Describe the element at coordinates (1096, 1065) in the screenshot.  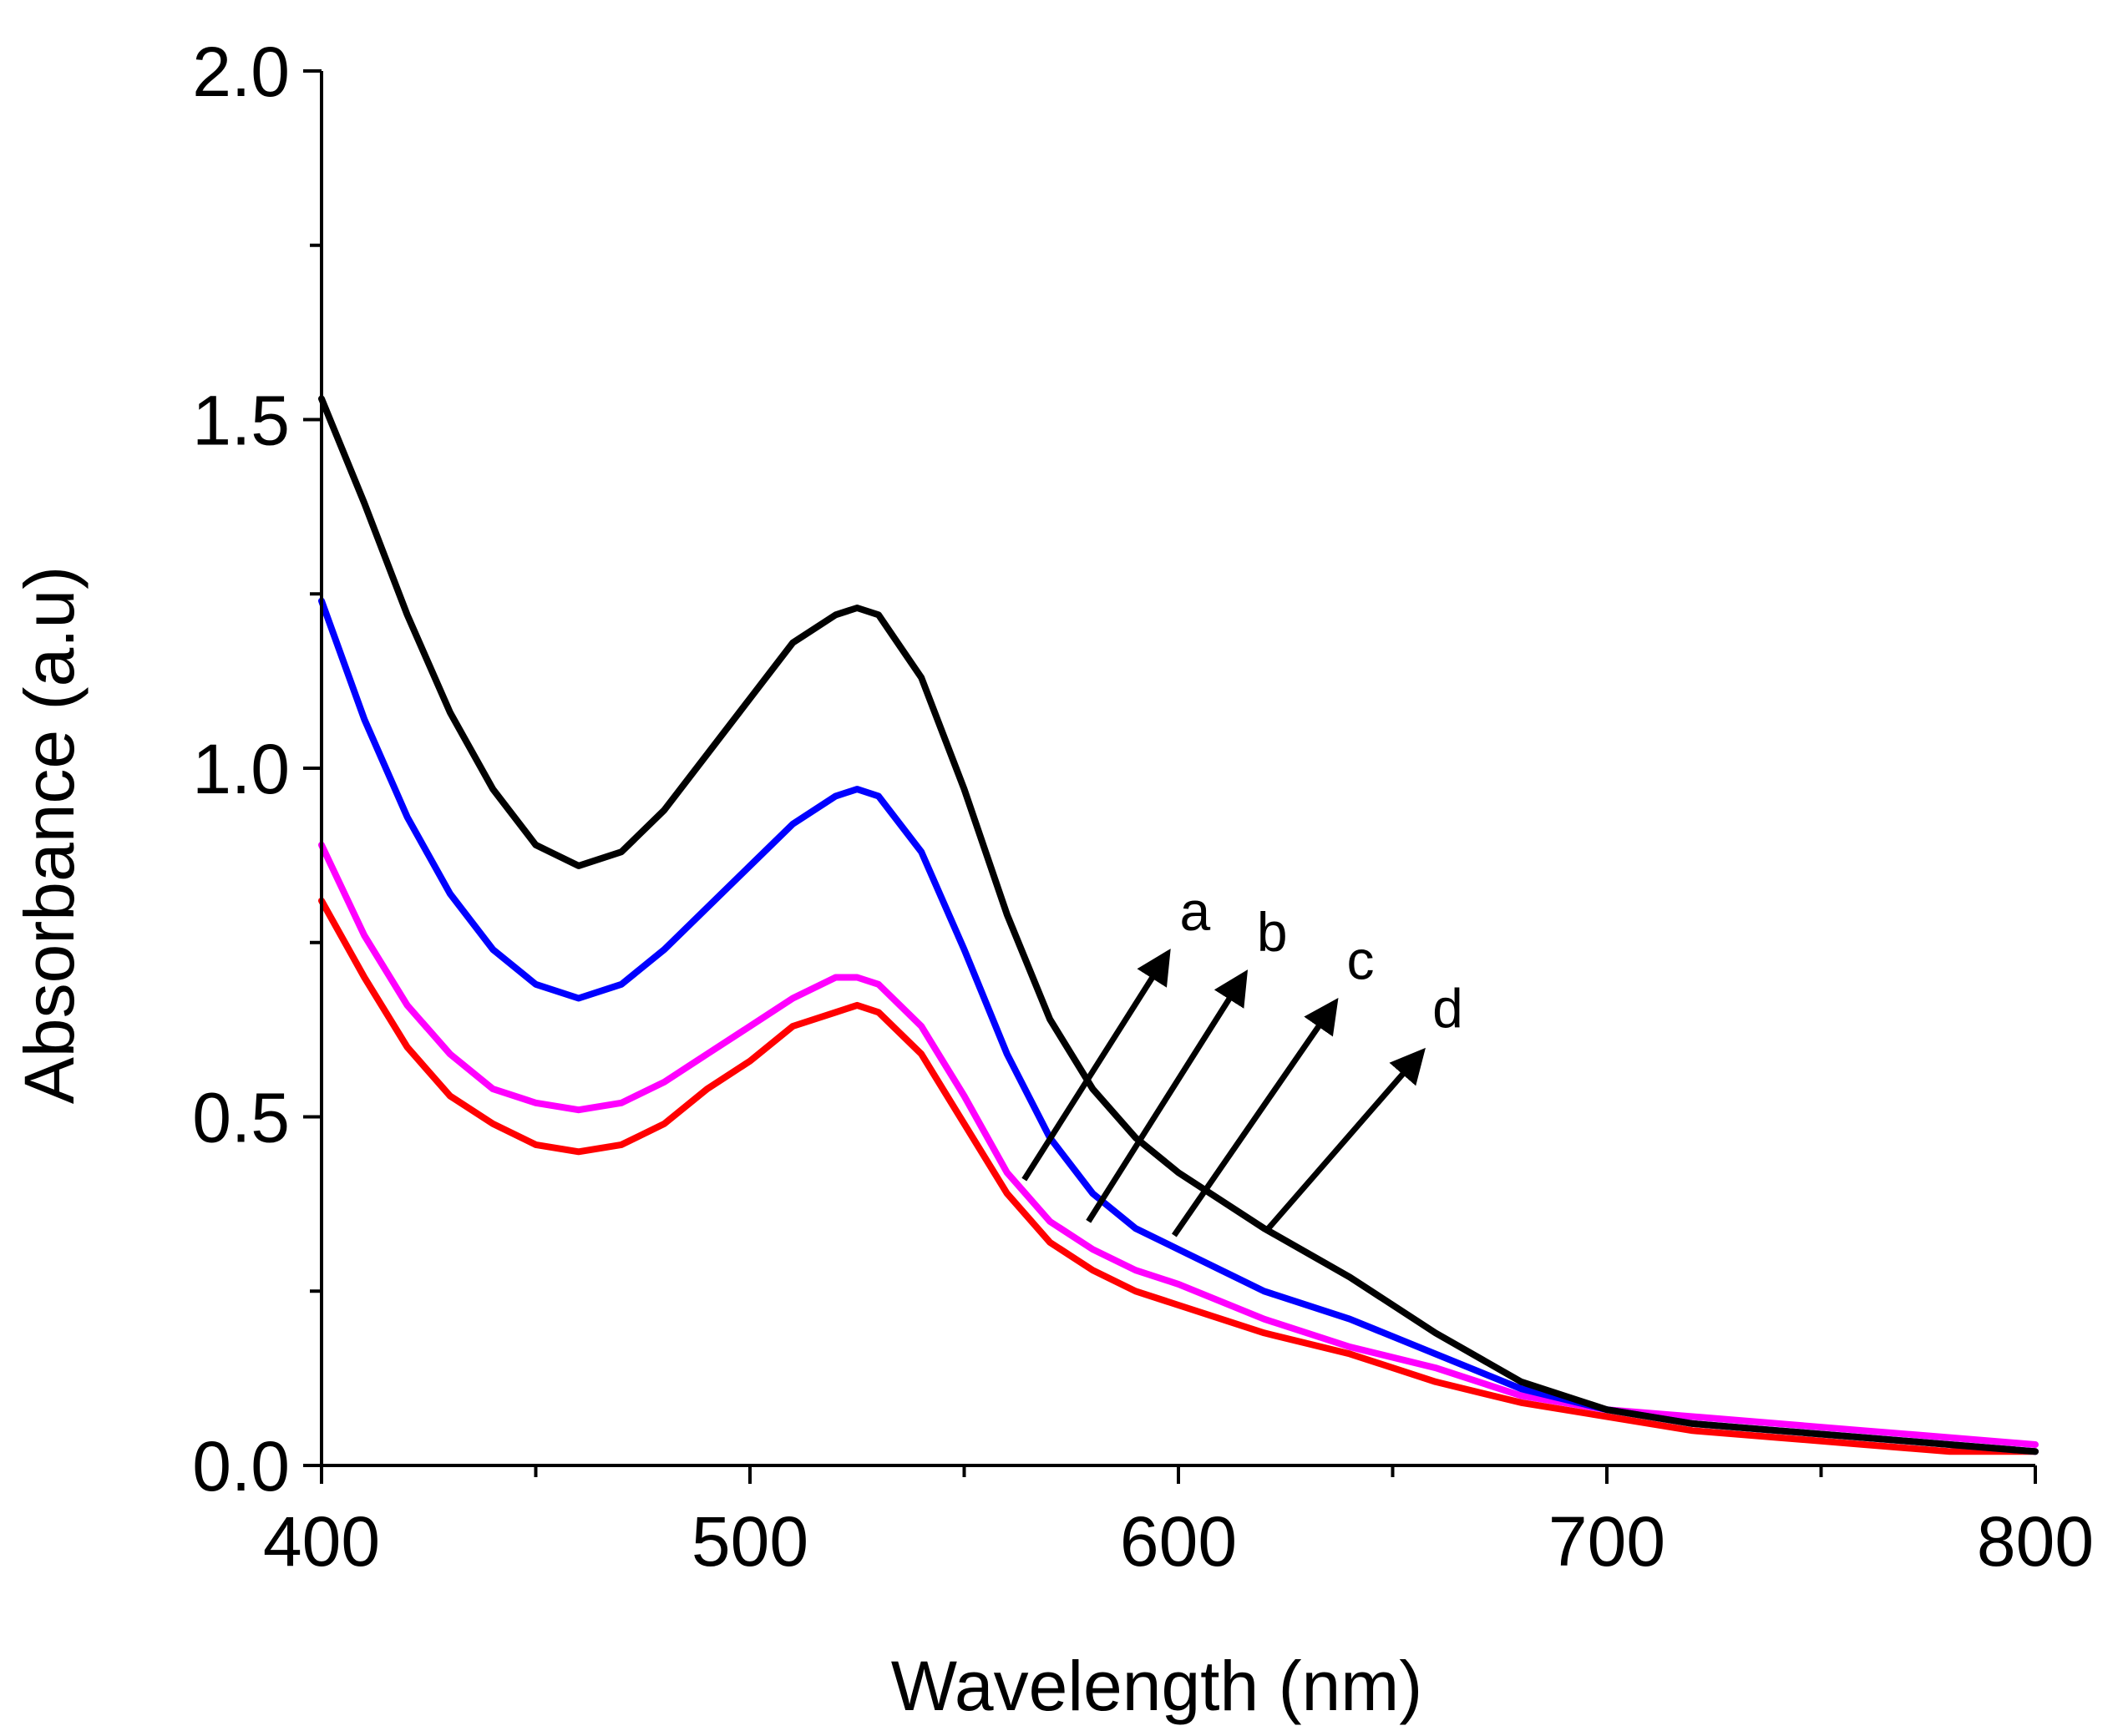
I see `annotation-arrow-a` at that location.